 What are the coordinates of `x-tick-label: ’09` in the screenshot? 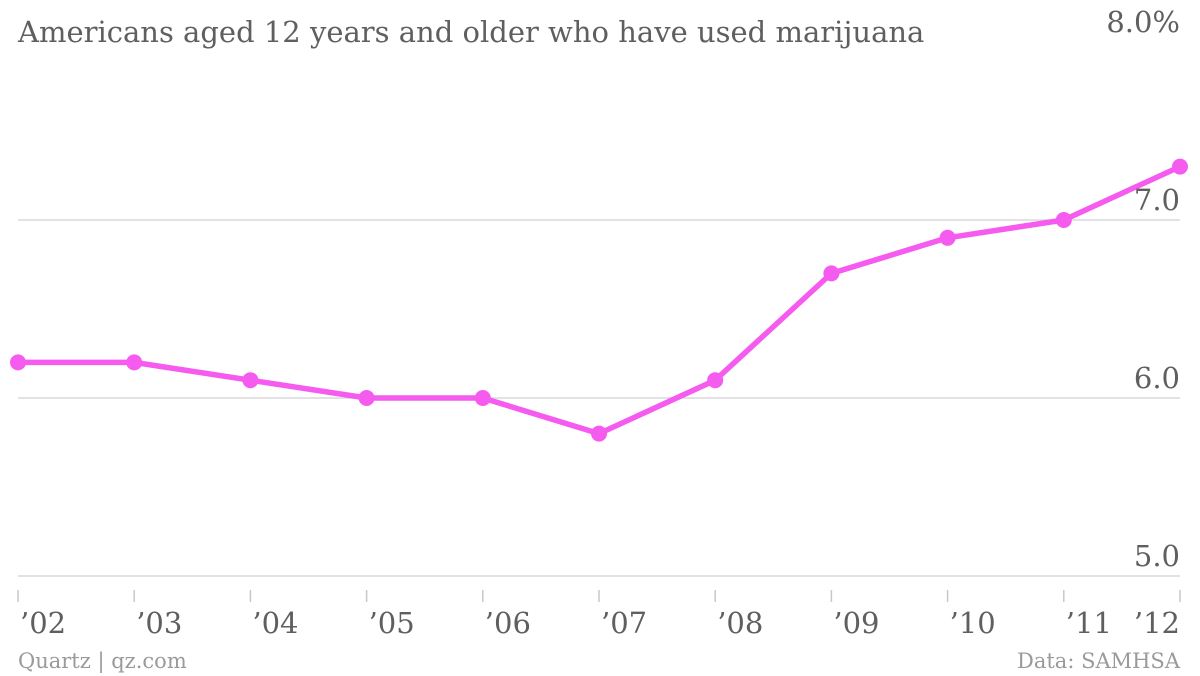 It's located at (856, 623).